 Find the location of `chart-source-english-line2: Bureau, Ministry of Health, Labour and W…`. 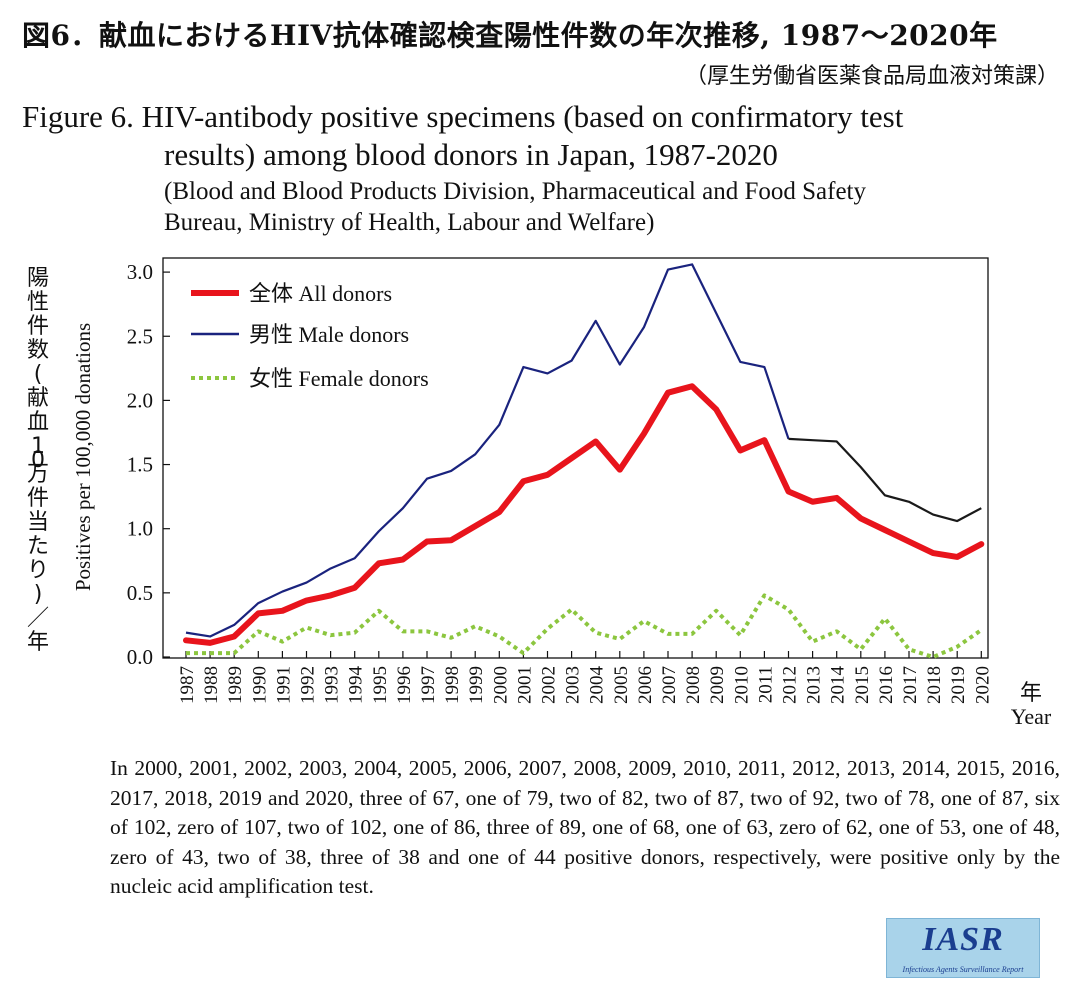

chart-source-english-line2: Bureau, Ministry of Health, Labour and W… is located at coordinates (409, 222).